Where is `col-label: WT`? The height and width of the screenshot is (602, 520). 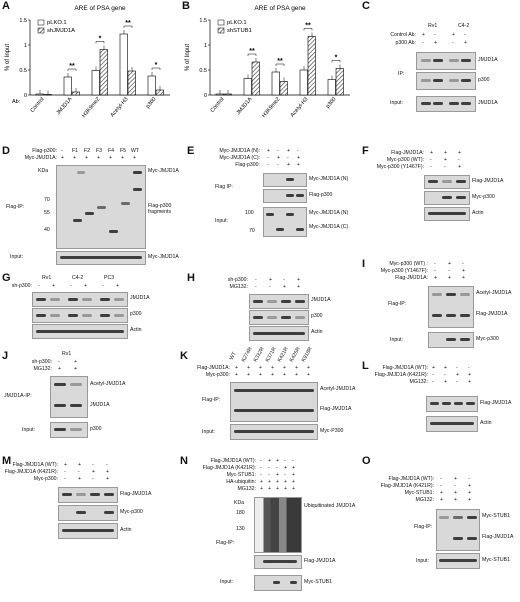 col-label: WT is located at coordinates (233, 356).